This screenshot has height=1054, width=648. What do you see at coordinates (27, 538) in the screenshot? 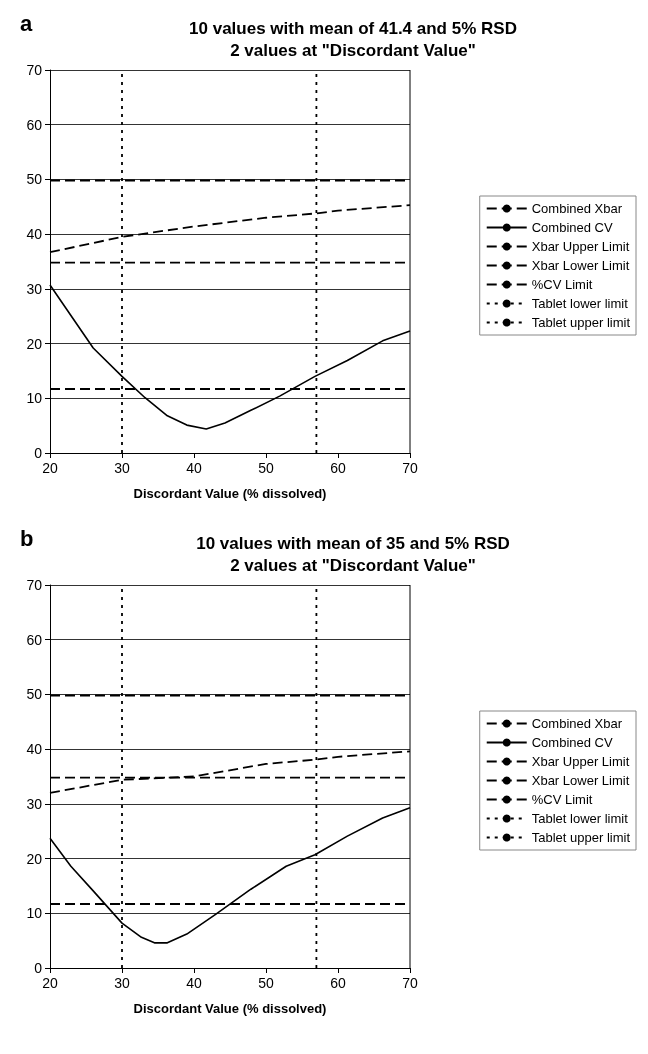
I see `text: b` at bounding box center [27, 538].